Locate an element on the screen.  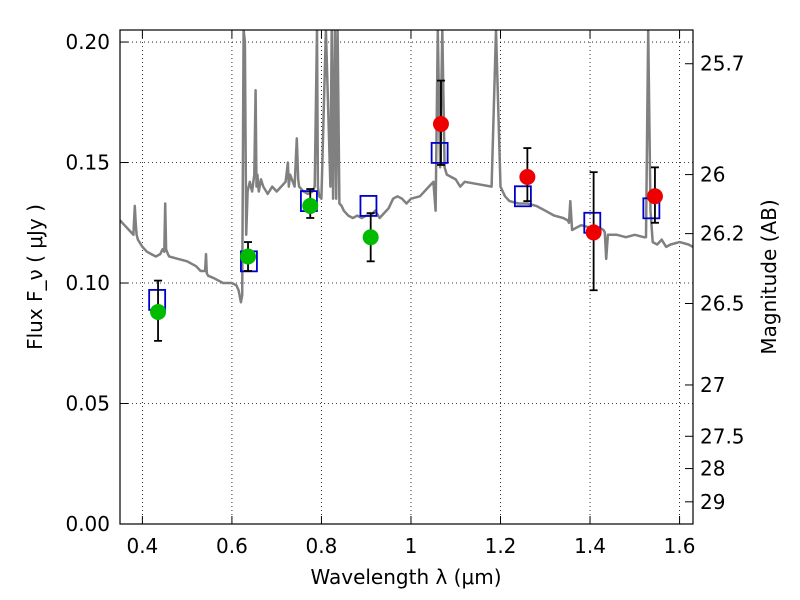
y-tick-label: 0.05 is located at coordinates (87, 404).